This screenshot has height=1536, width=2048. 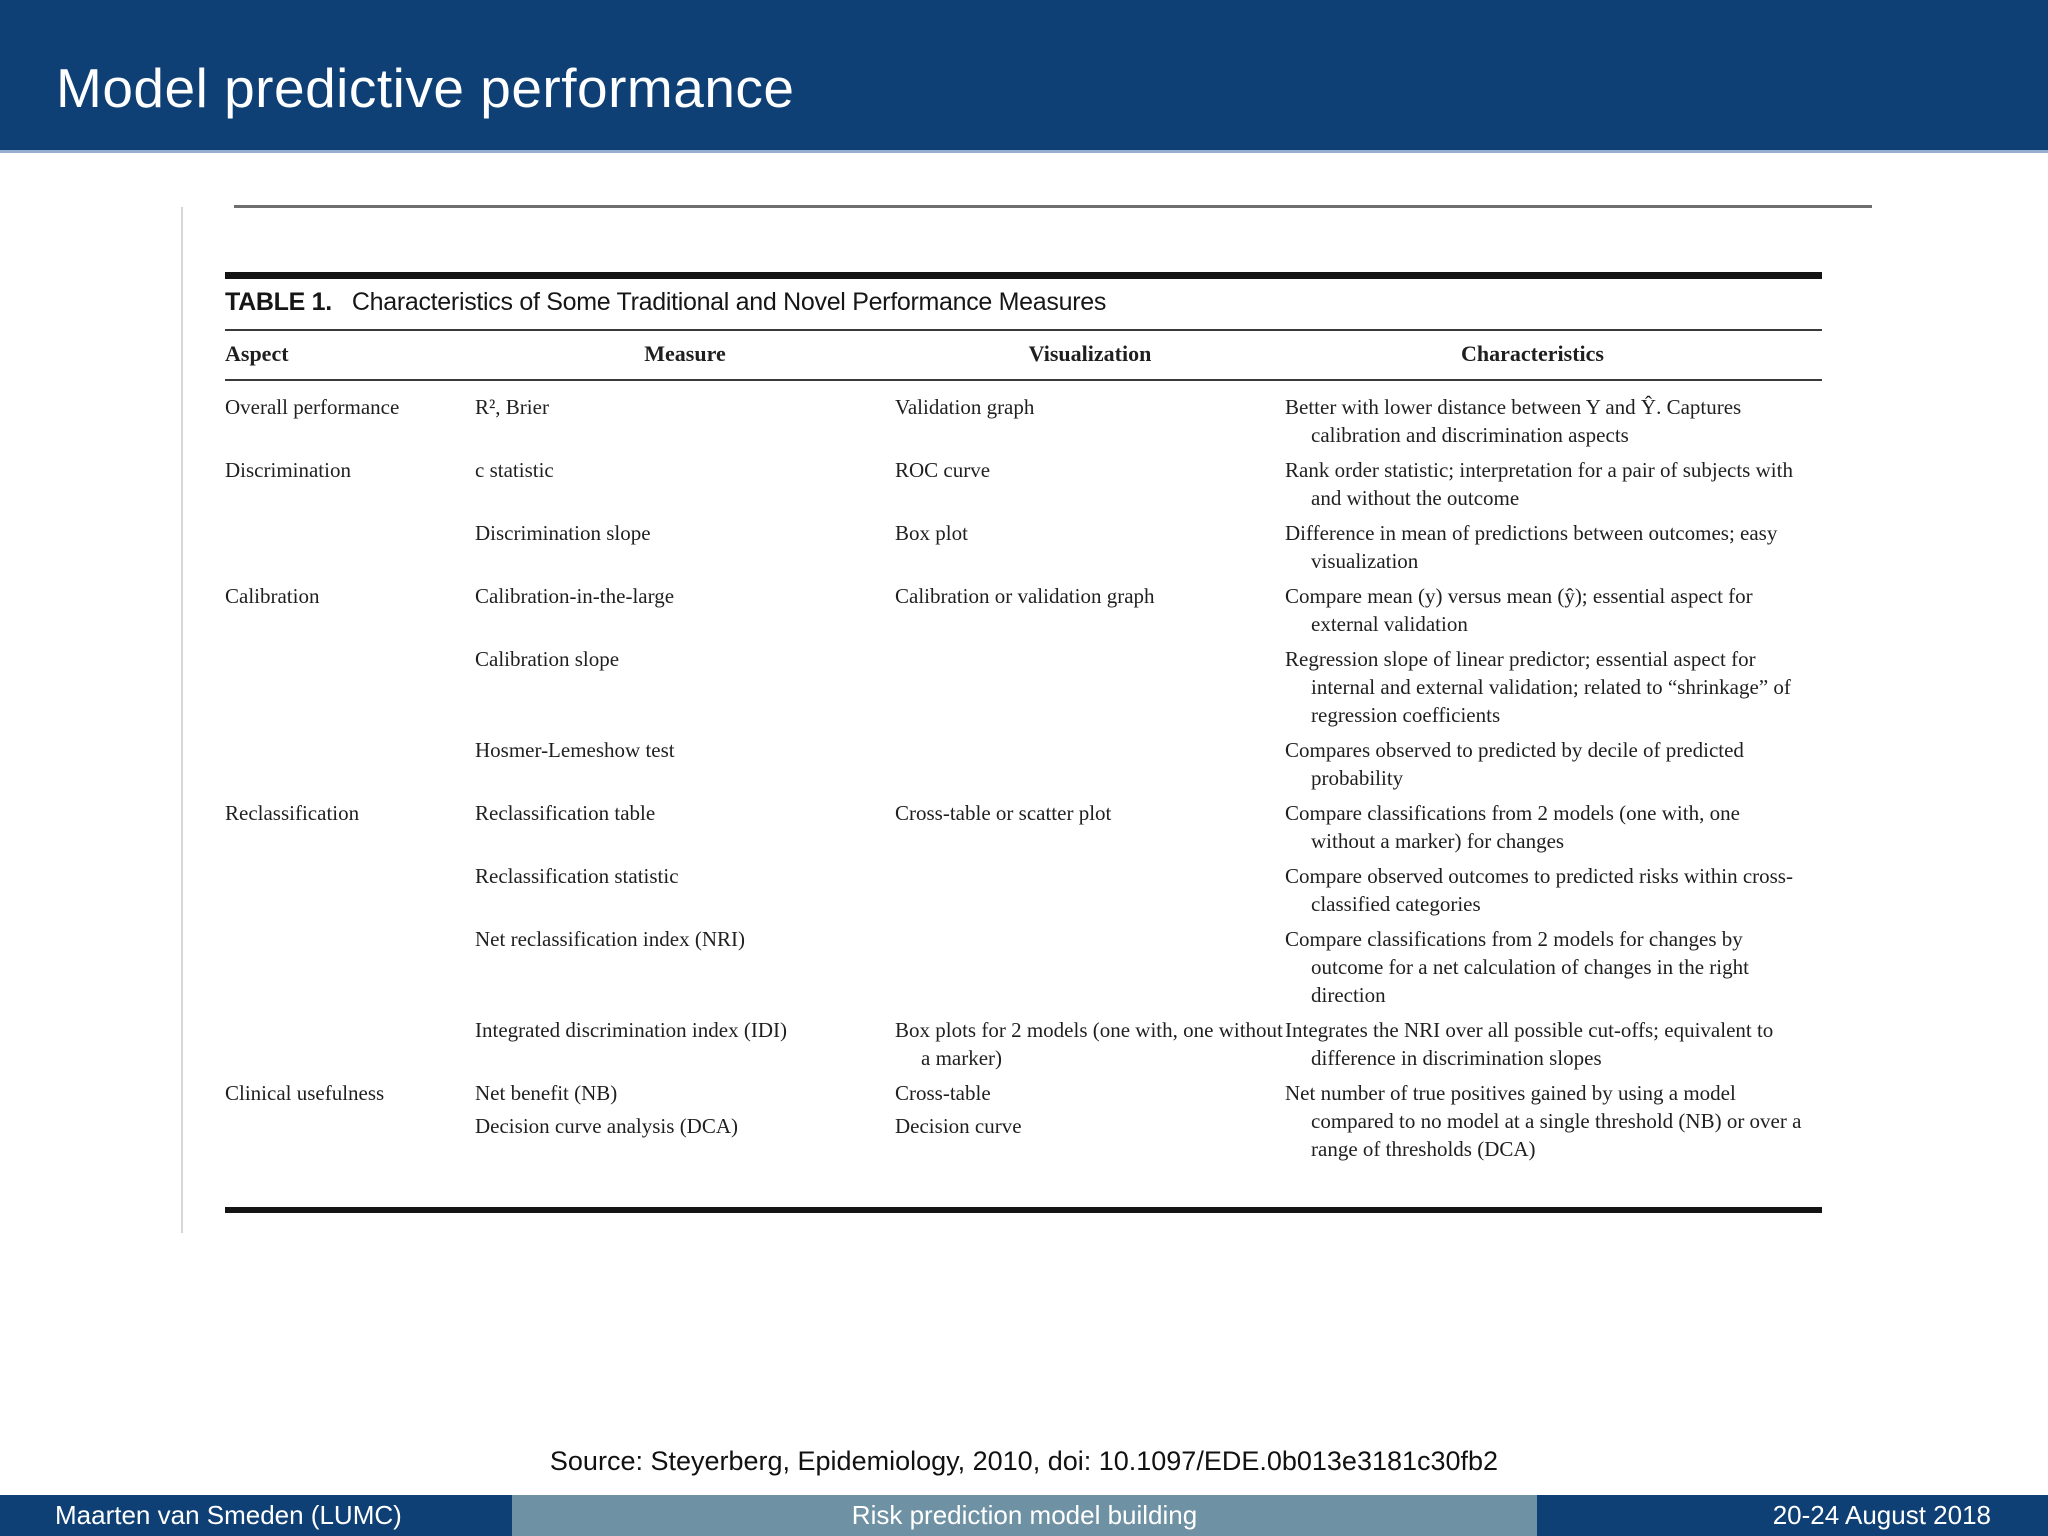 I want to click on measure-line: Net benefit (NB), so click(x=546, y=1093).